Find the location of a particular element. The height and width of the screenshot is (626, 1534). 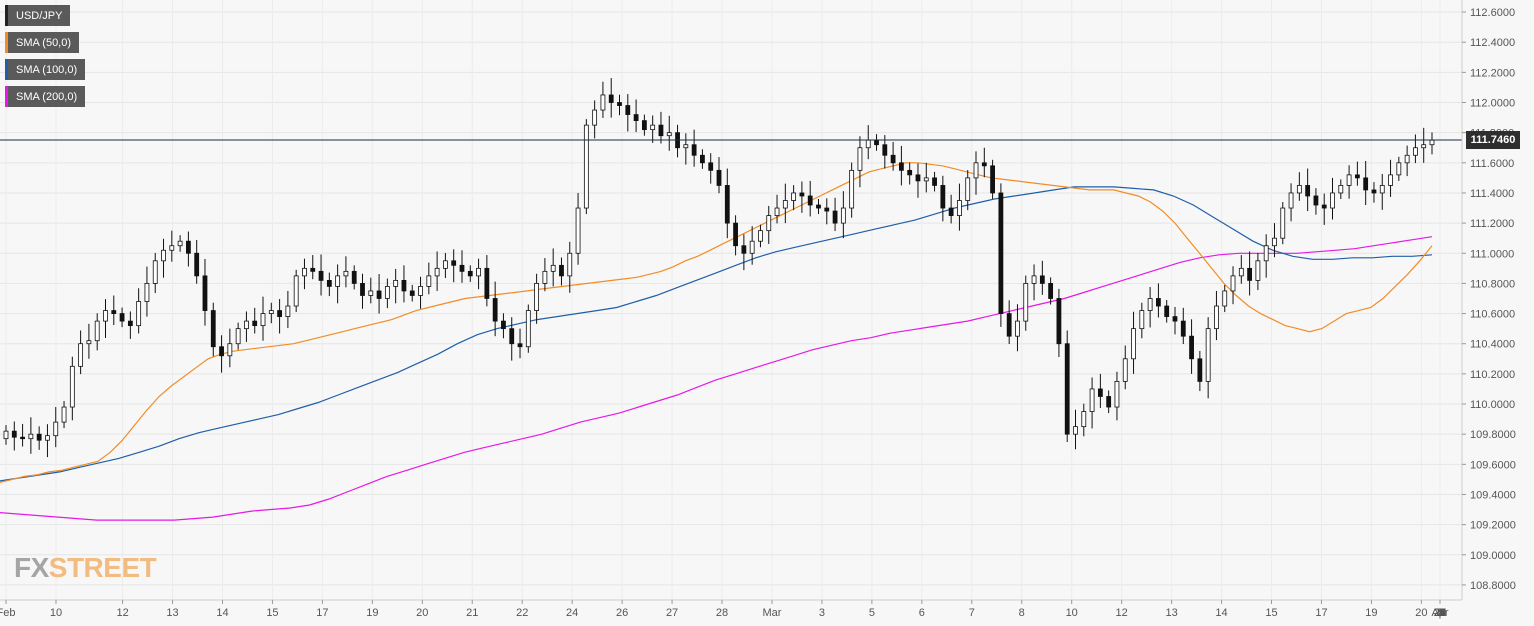

y-tick-label: 112.4000 is located at coordinates (1492, 43).